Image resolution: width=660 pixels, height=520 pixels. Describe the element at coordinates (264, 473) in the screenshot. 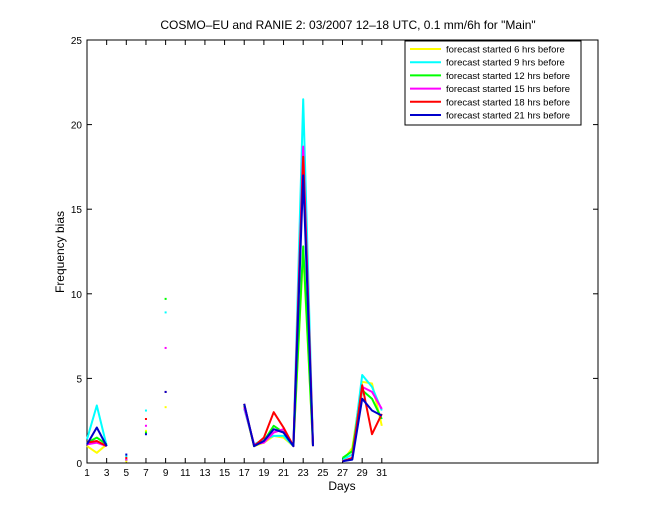

I see `x-tick-label: 19` at that location.